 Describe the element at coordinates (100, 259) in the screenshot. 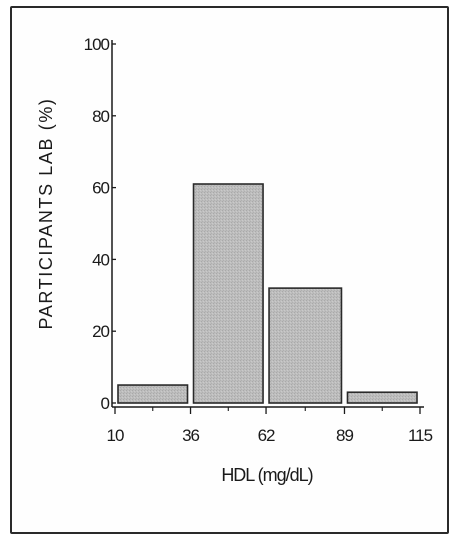

I see `y-tick-label: 40` at that location.